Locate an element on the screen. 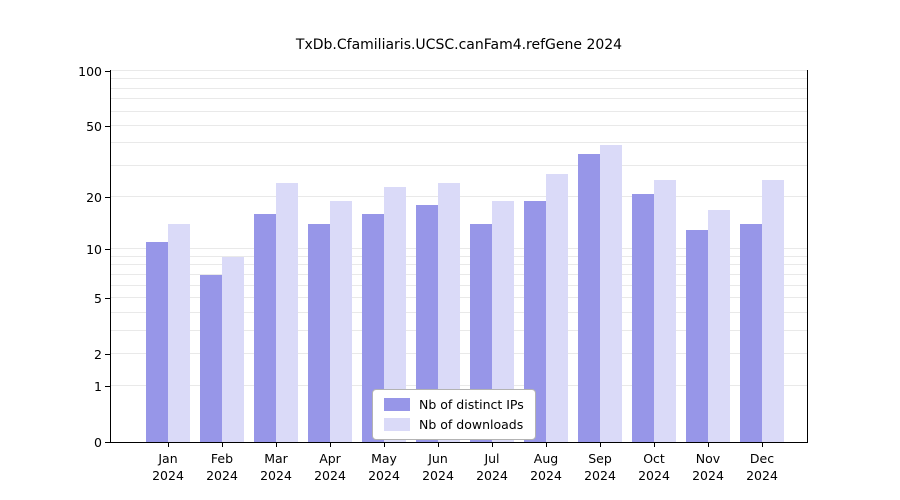 This screenshot has width=900, height=500. x-axis-tick-label: Nov 2024 is located at coordinates (708, 467).